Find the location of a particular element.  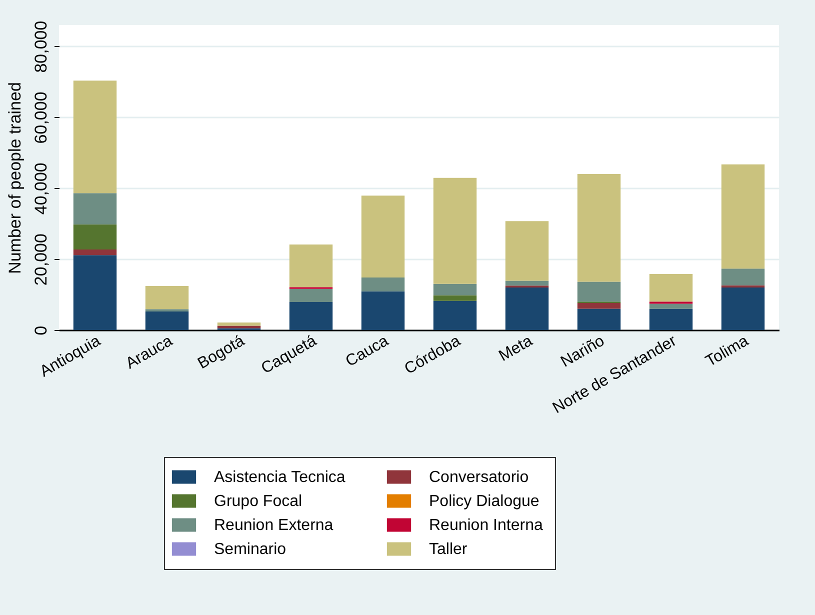

legend-label: Reunion Interna is located at coordinates (486, 525).